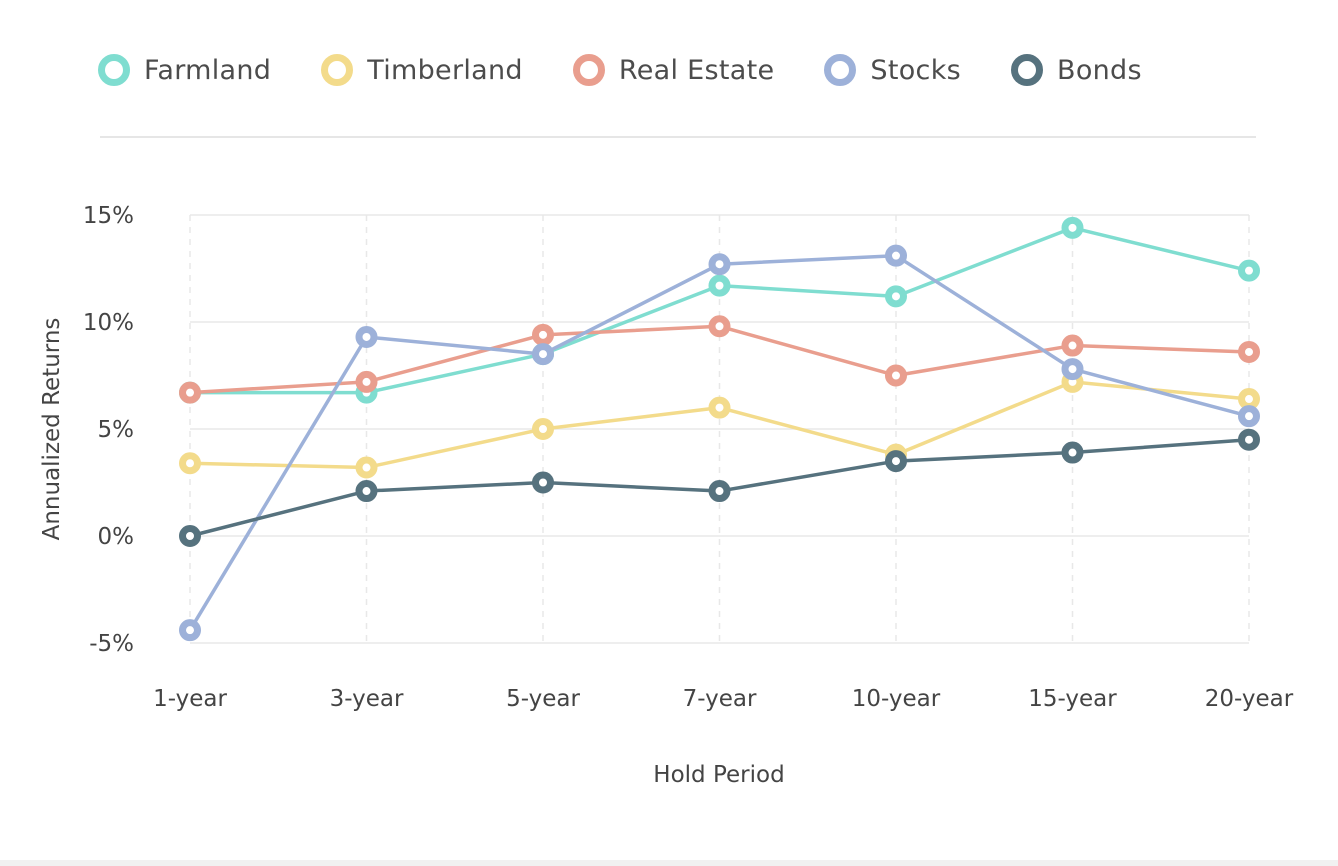  Describe the element at coordinates (445, 70) in the screenshot. I see `legend-label: Timberland` at that location.